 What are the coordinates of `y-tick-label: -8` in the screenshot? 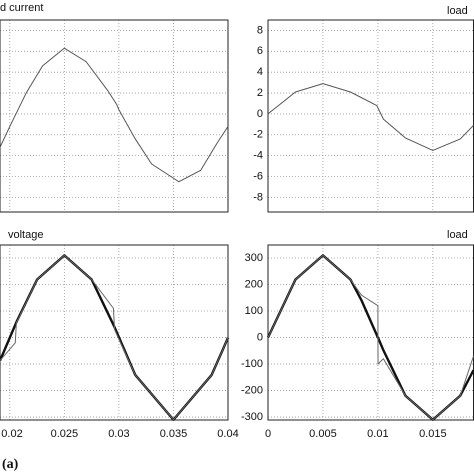 It's located at (258, 197).